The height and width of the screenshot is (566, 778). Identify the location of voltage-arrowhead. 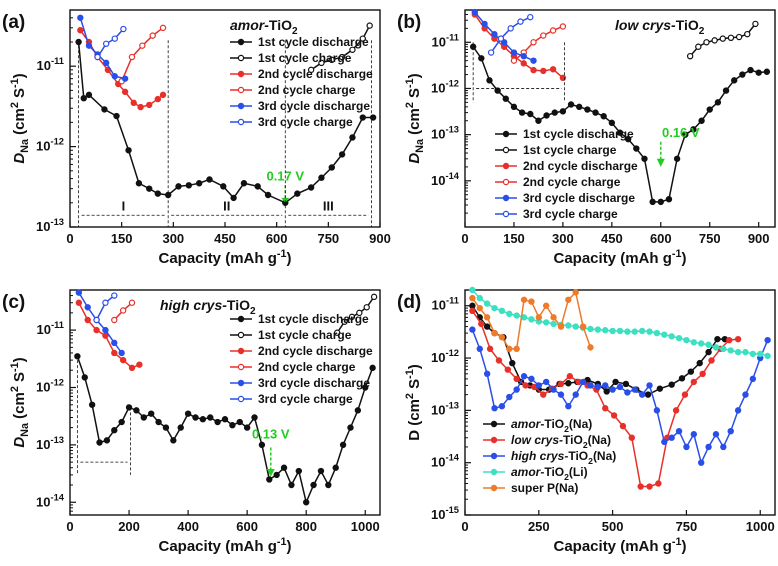
(270, 472).